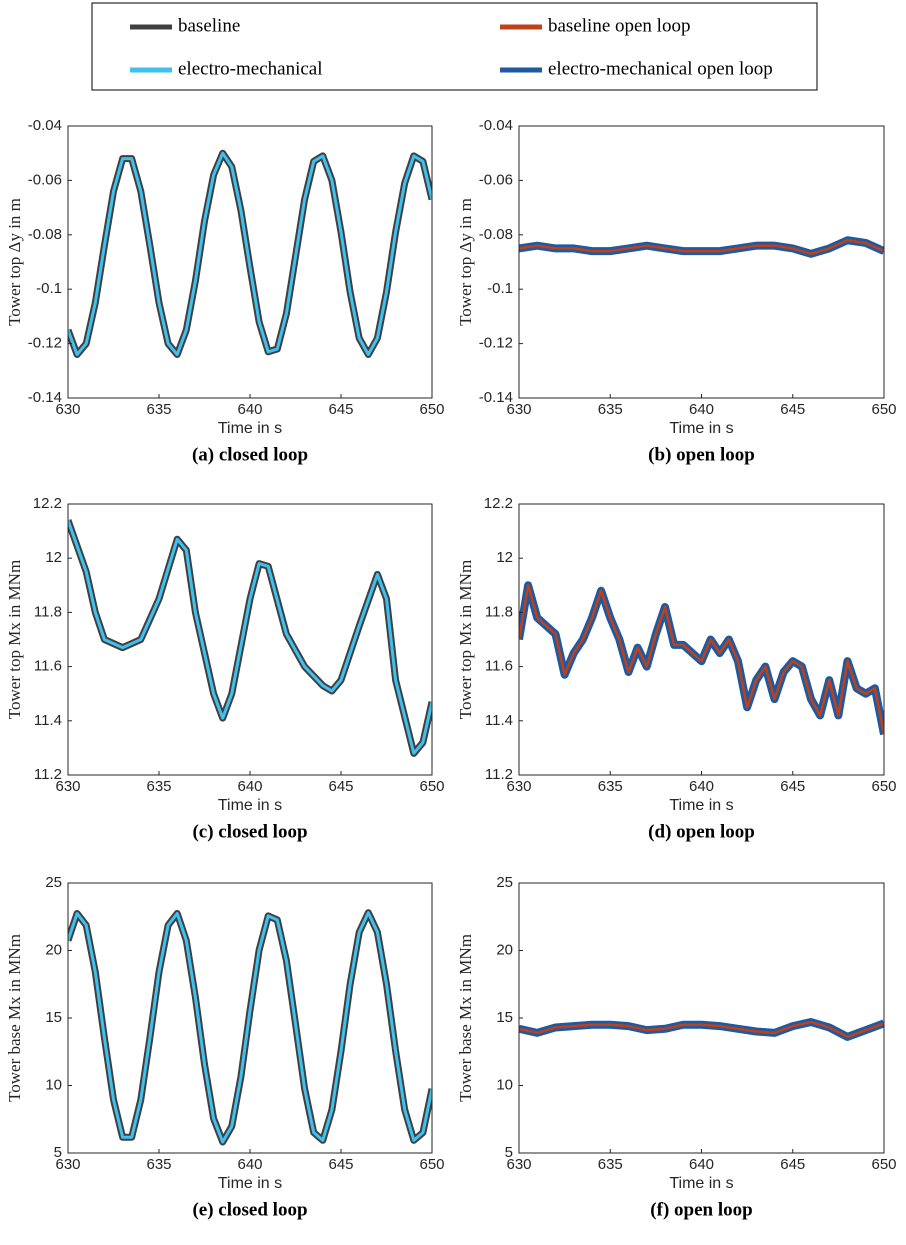  I want to click on caption: (d) open loop, so click(701, 831).